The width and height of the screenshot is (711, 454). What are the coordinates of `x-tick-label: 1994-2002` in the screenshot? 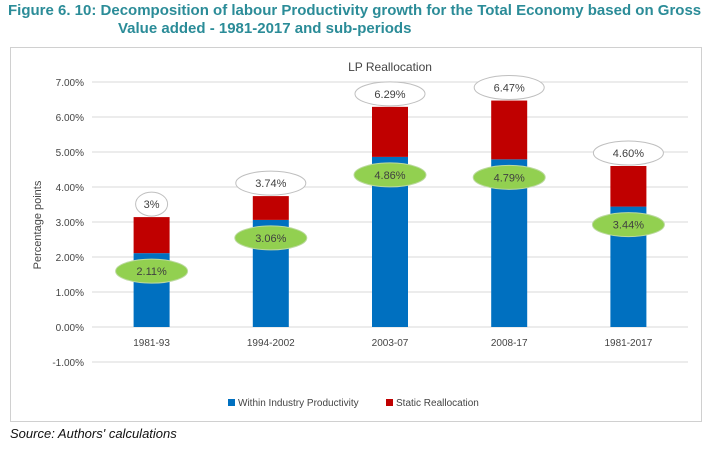 It's located at (271, 343).